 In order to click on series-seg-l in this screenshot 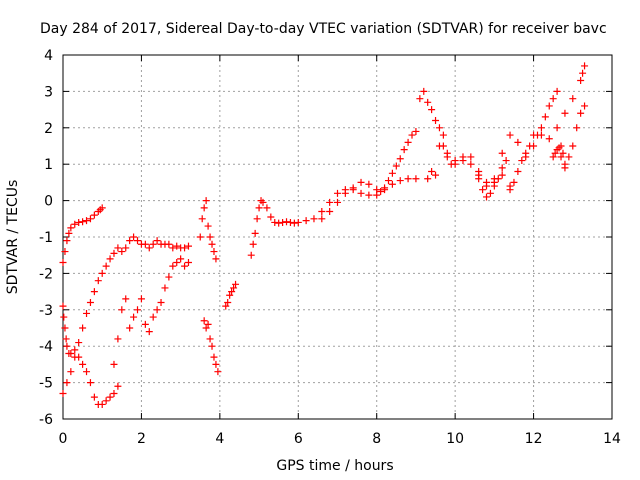, I will do `click(569, 115)`.